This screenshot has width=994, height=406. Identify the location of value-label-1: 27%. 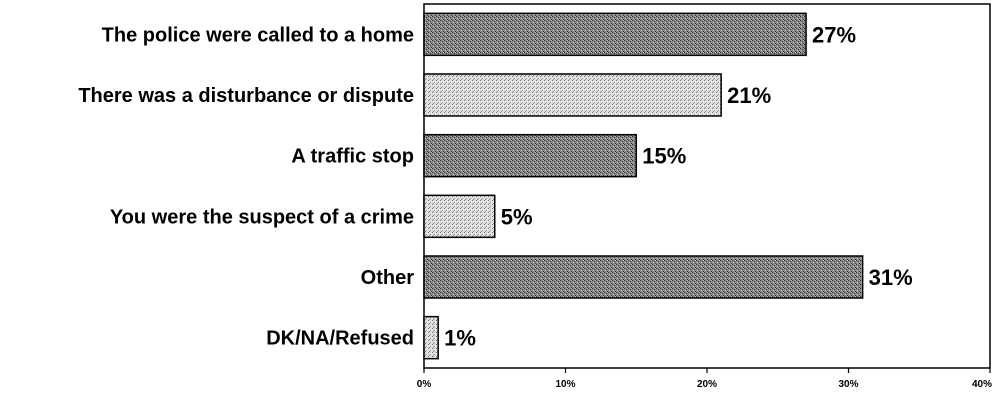
(834, 34).